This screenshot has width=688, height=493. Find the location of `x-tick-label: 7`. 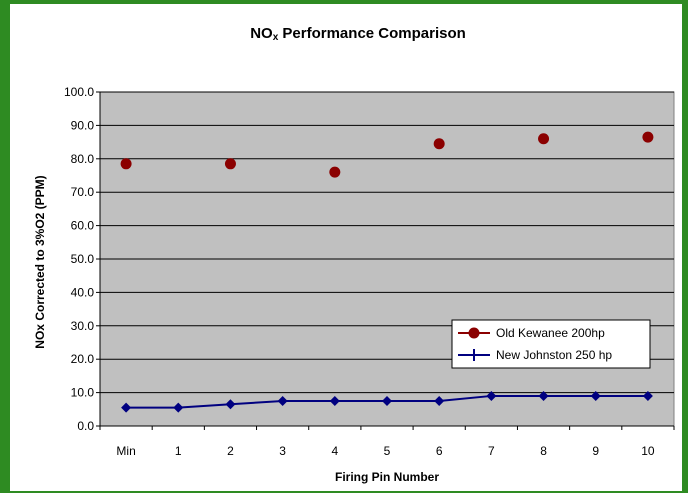

x-tick-label: 7 is located at coordinates (491, 451).